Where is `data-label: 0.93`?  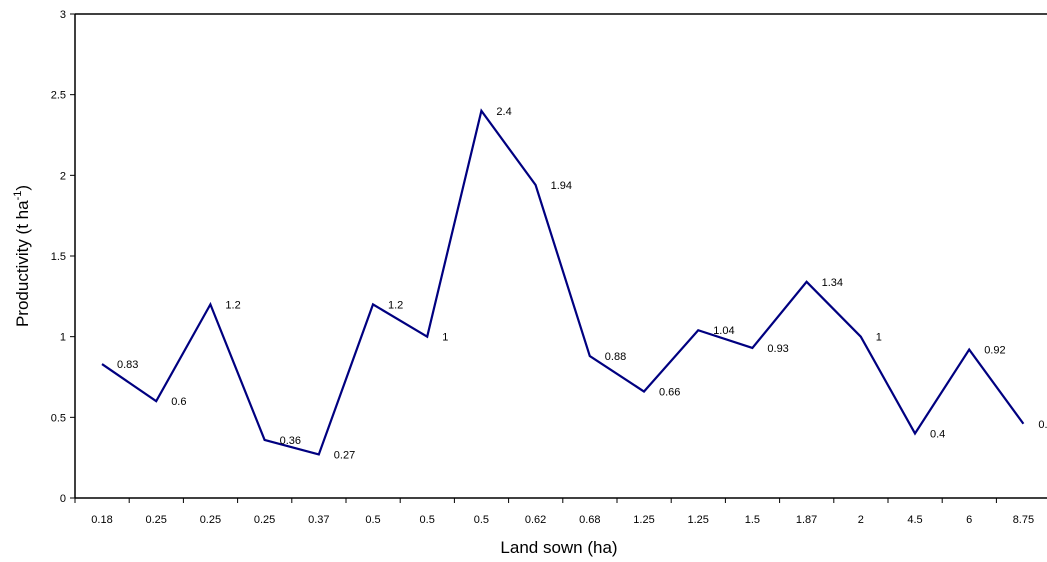
data-label: 0.93 is located at coordinates (777, 349).